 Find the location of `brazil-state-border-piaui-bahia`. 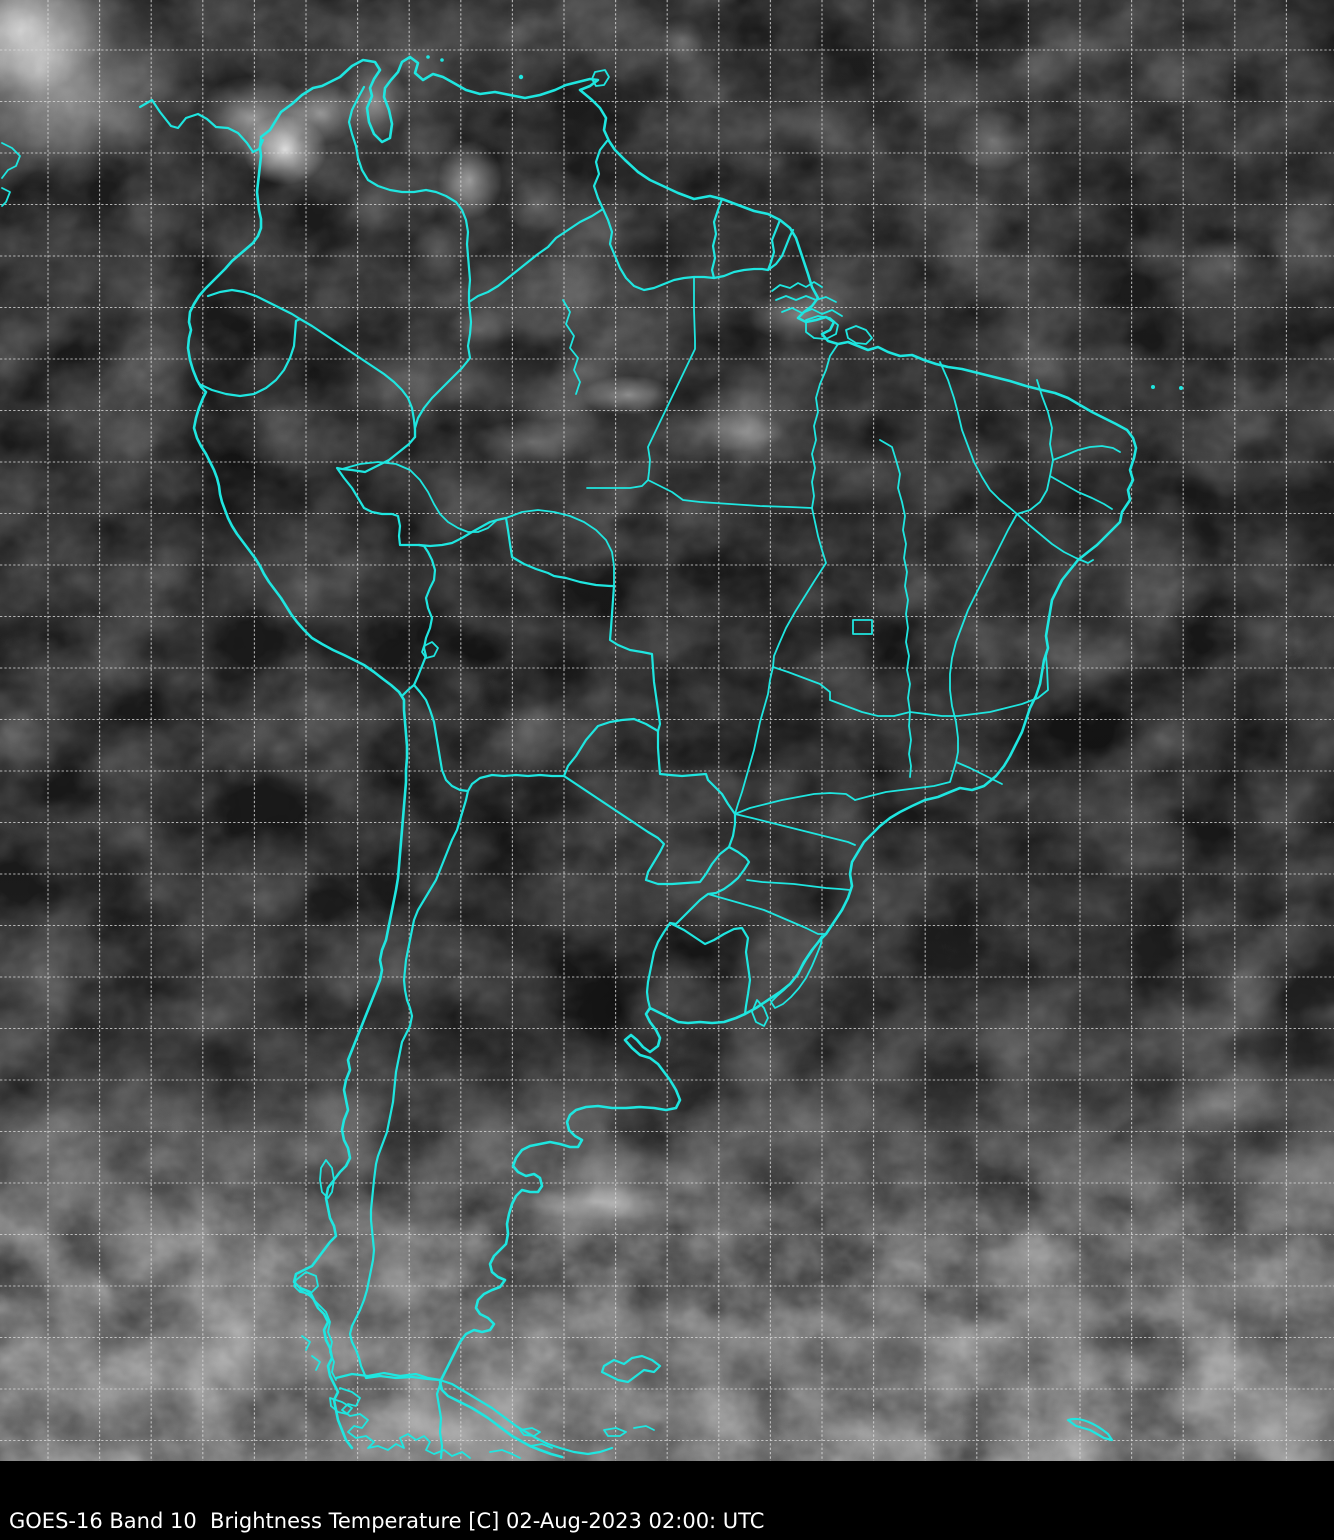

brazil-state-border-piaui-bahia is located at coordinates (983, 638).